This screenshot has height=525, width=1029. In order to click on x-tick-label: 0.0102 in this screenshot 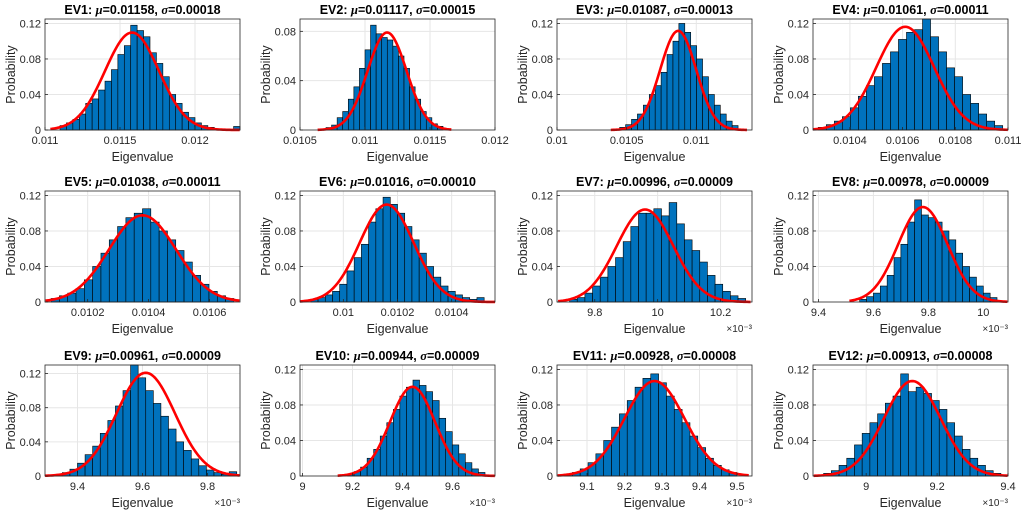, I will do `click(88, 313)`.